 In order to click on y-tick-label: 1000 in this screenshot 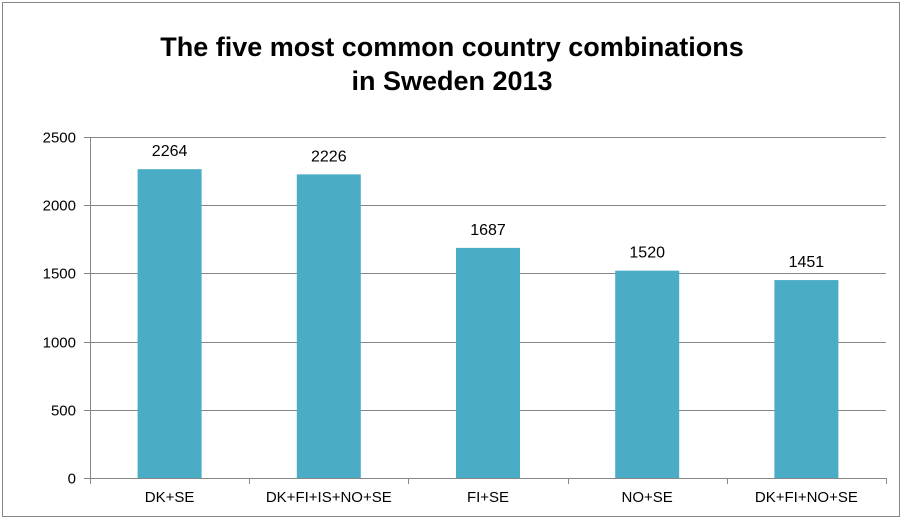, I will do `click(59, 343)`.